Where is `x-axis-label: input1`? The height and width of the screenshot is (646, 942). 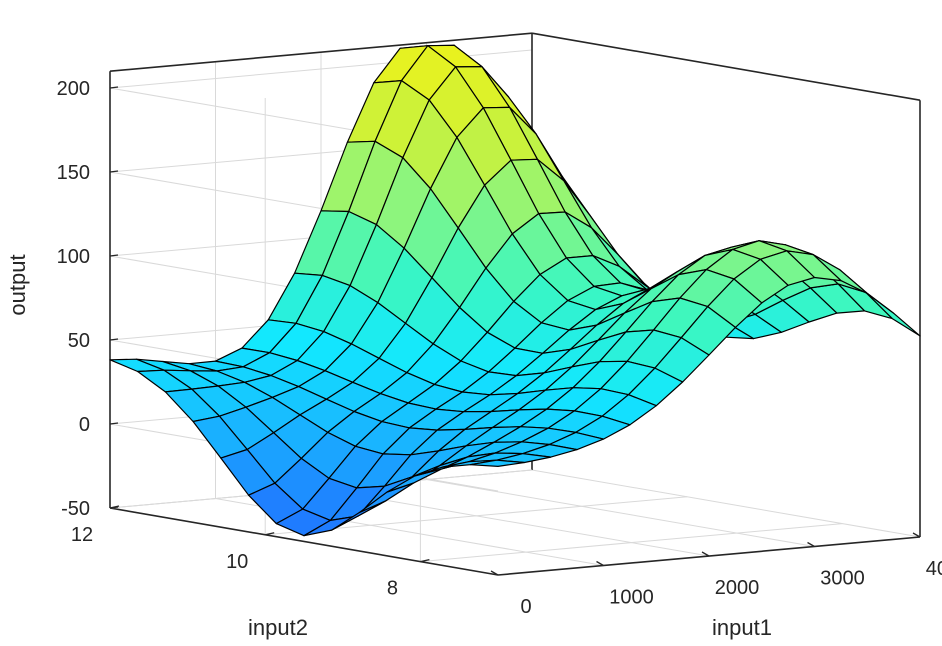
x-axis-label: input1 is located at coordinates (742, 627).